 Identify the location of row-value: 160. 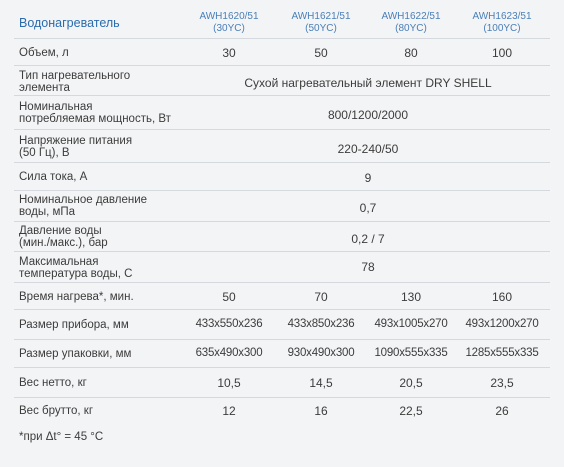
(502, 297).